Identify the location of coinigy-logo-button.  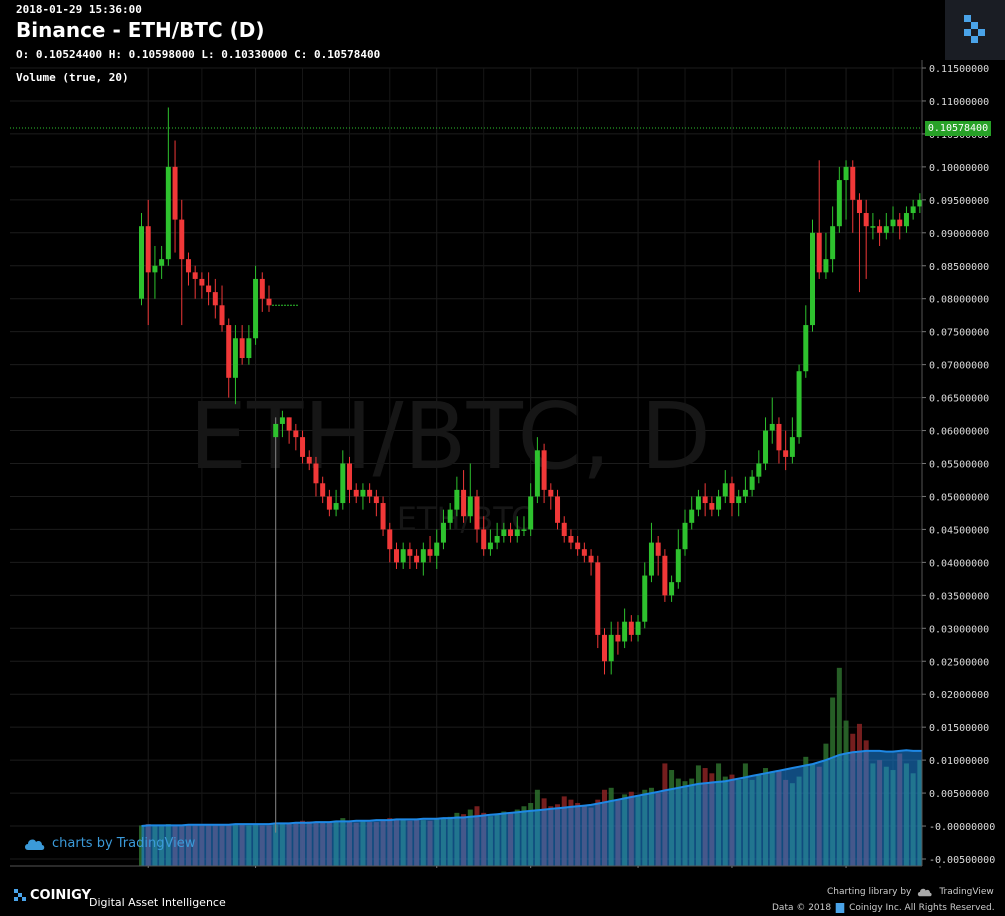
(975, 30).